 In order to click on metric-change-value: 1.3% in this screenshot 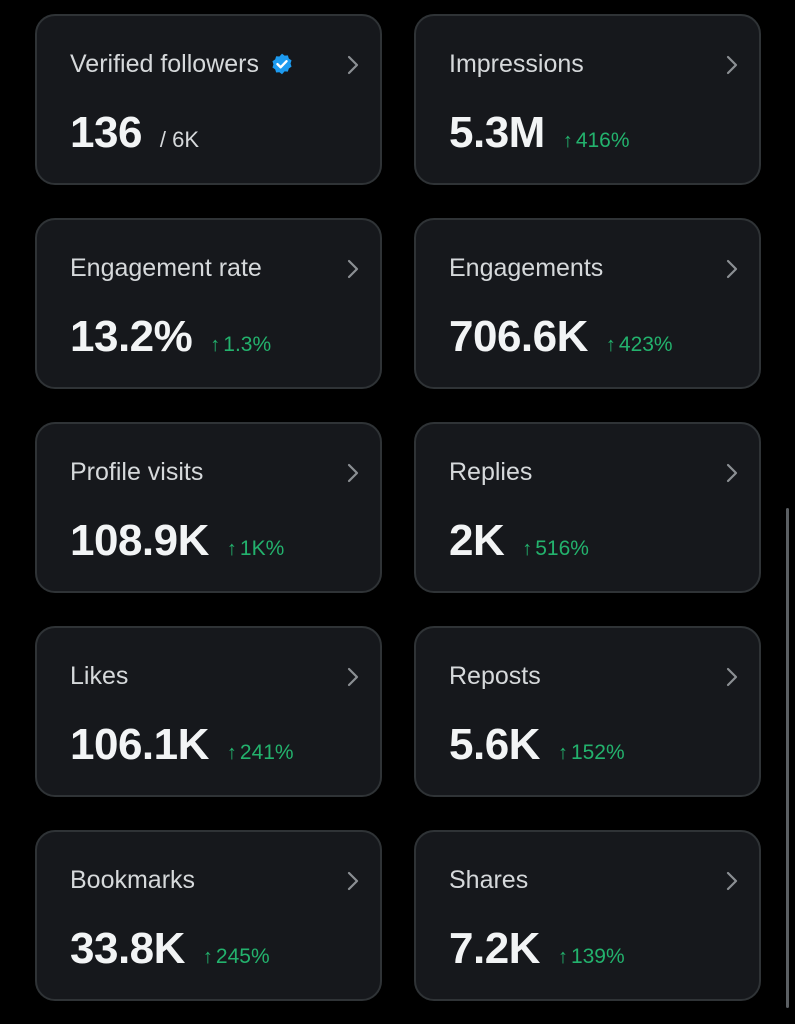, I will do `click(247, 344)`.